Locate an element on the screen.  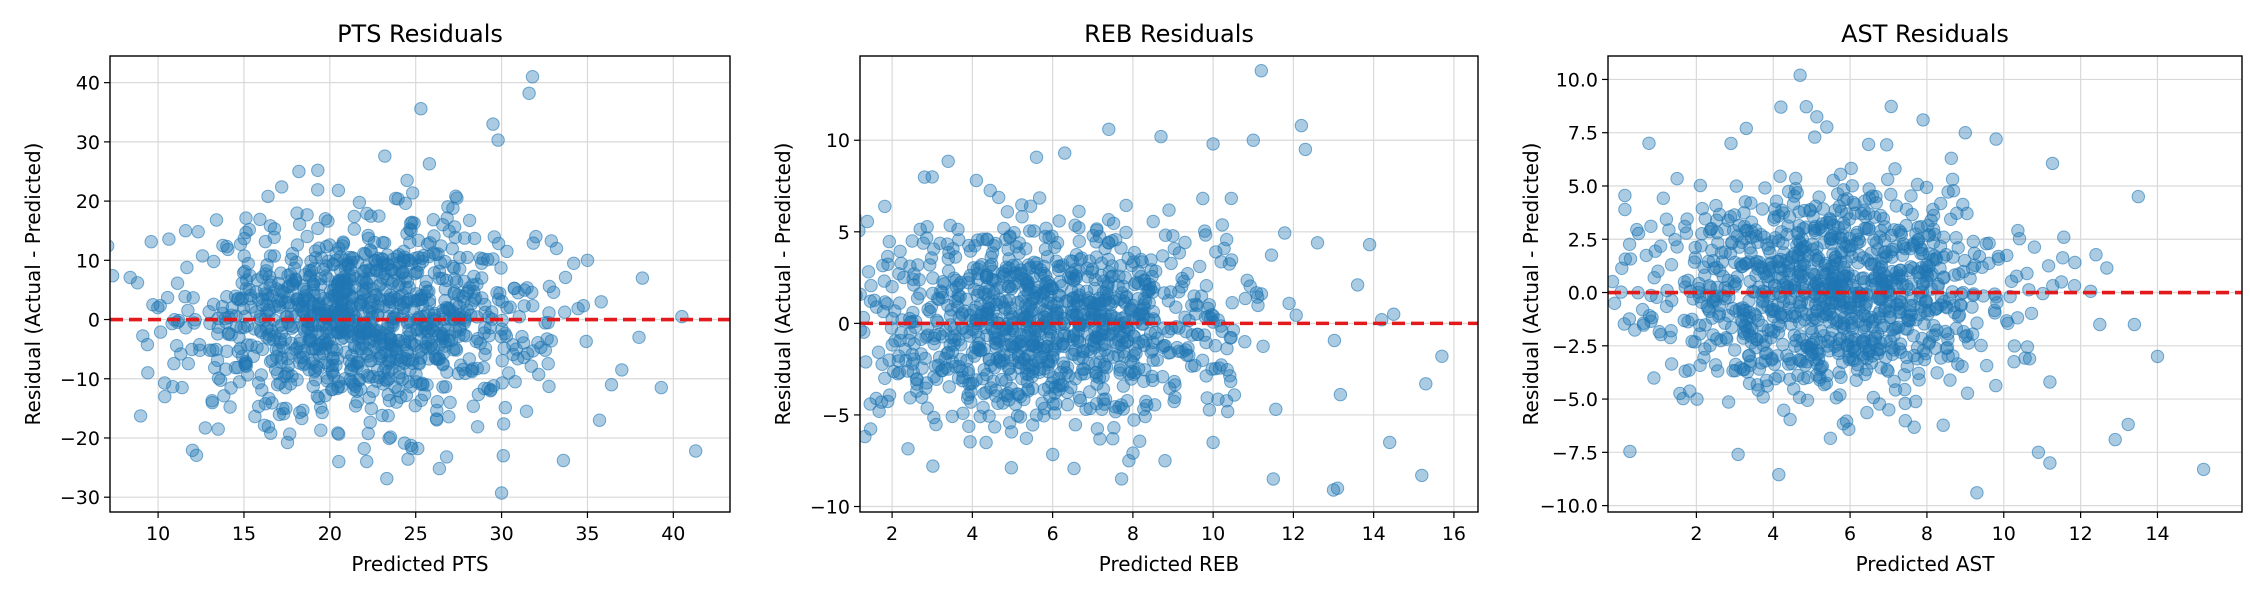
y-tick-label: 10 is located at coordinates (88, 261).